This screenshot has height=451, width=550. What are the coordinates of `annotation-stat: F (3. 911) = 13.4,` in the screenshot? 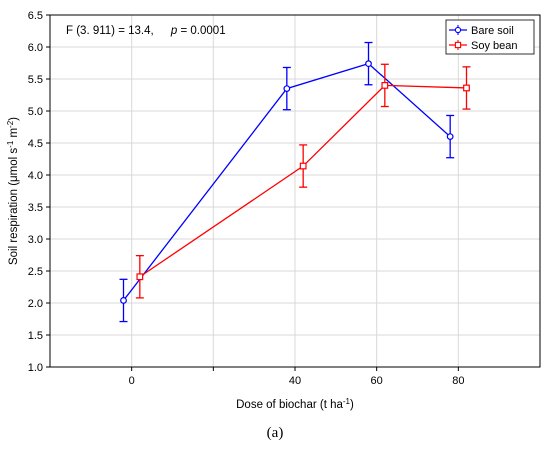 It's located at (110, 31).